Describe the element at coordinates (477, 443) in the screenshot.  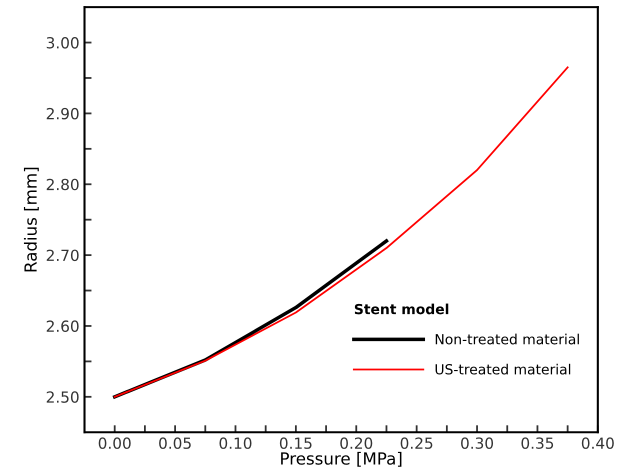
I see `x-tick-label: 0.30` at that location.